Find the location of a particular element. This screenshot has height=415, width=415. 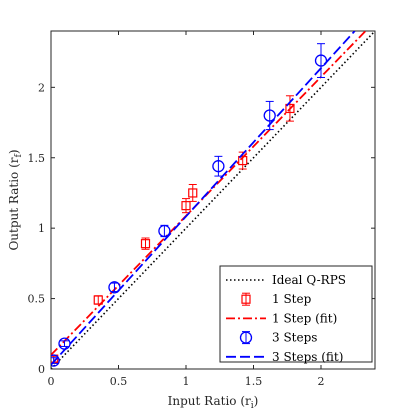

x-tick-label: 1 is located at coordinates (186, 381).